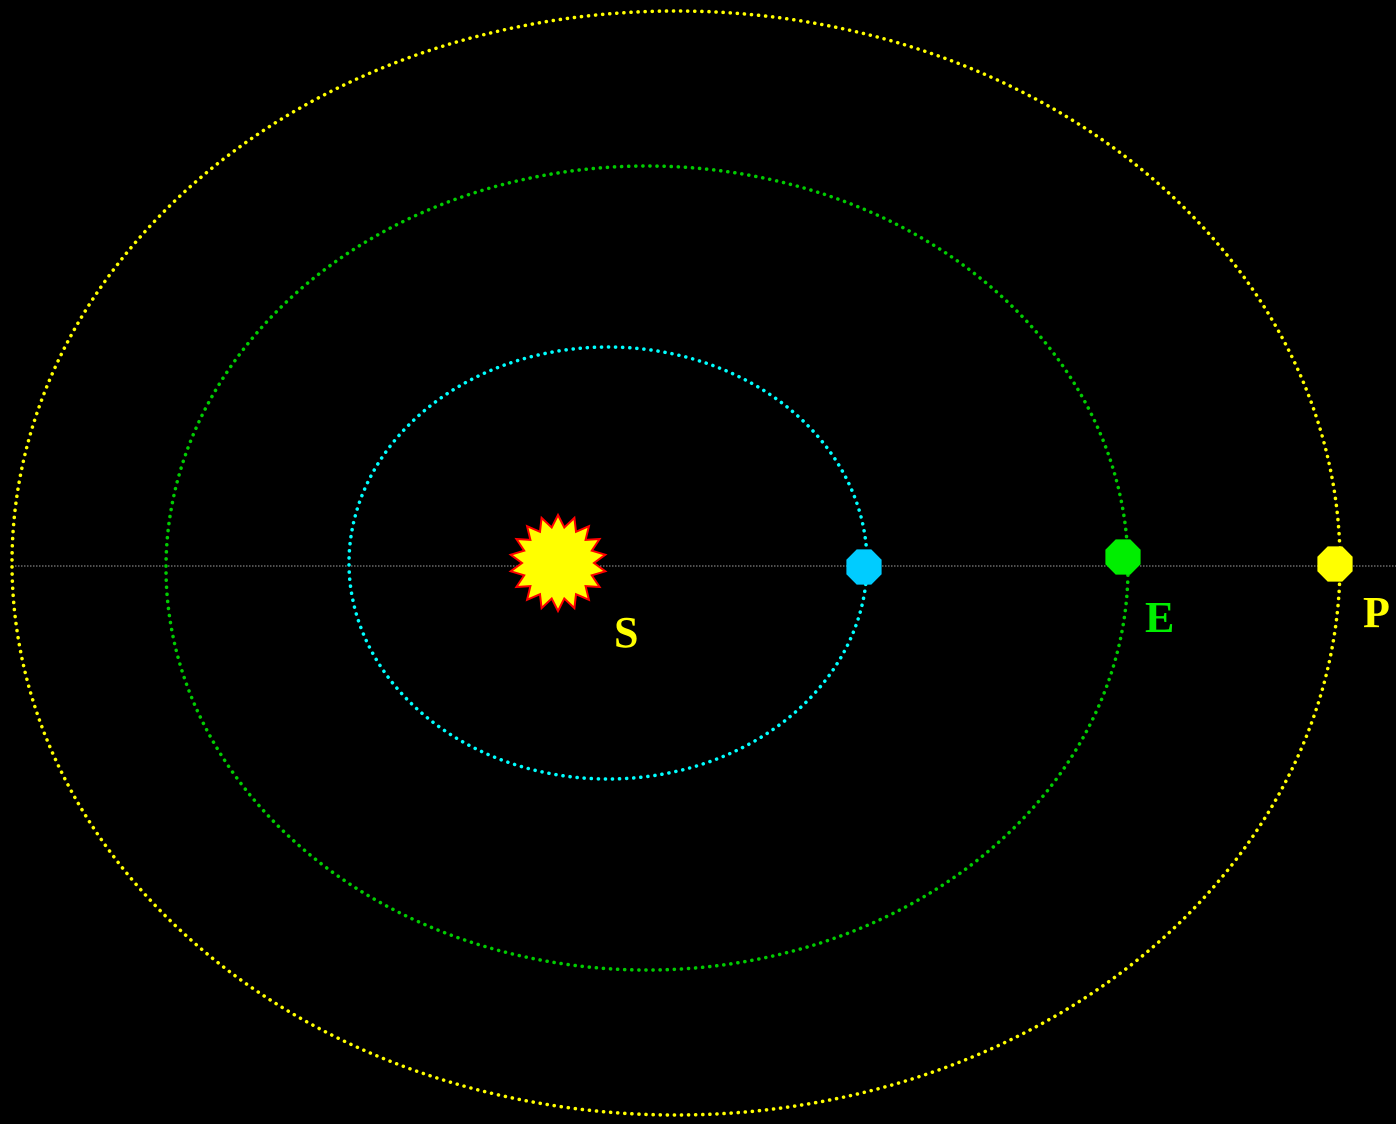 The height and width of the screenshot is (1124, 1396). Describe the element at coordinates (558, 563) in the screenshot. I see `sun-icon` at that location.